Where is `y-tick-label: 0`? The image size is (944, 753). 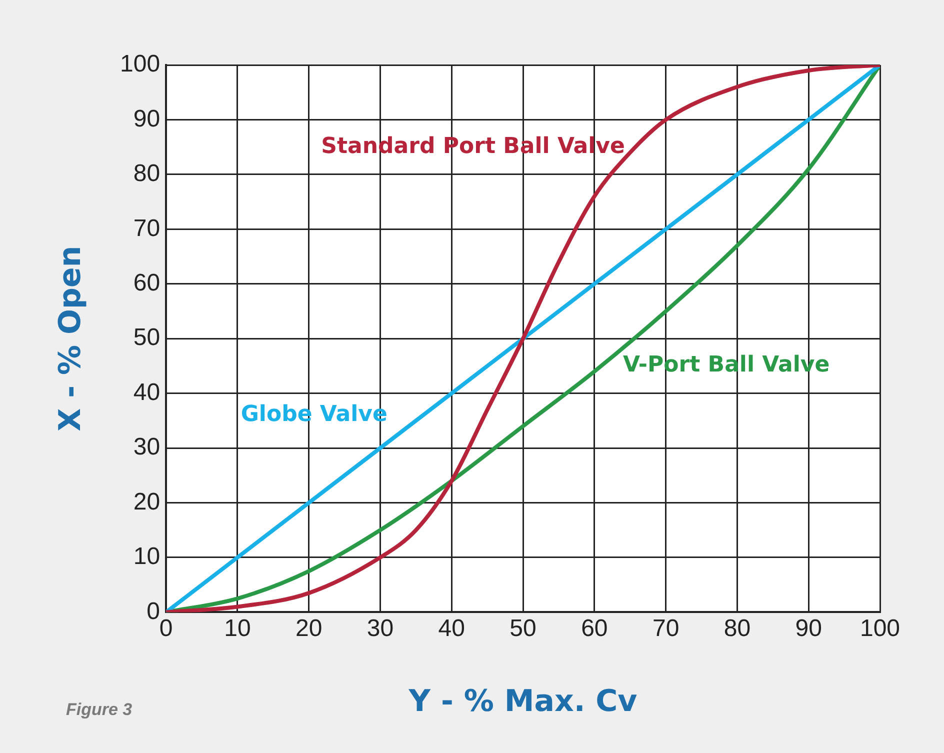 y-tick-label: 0 is located at coordinates (153, 611).